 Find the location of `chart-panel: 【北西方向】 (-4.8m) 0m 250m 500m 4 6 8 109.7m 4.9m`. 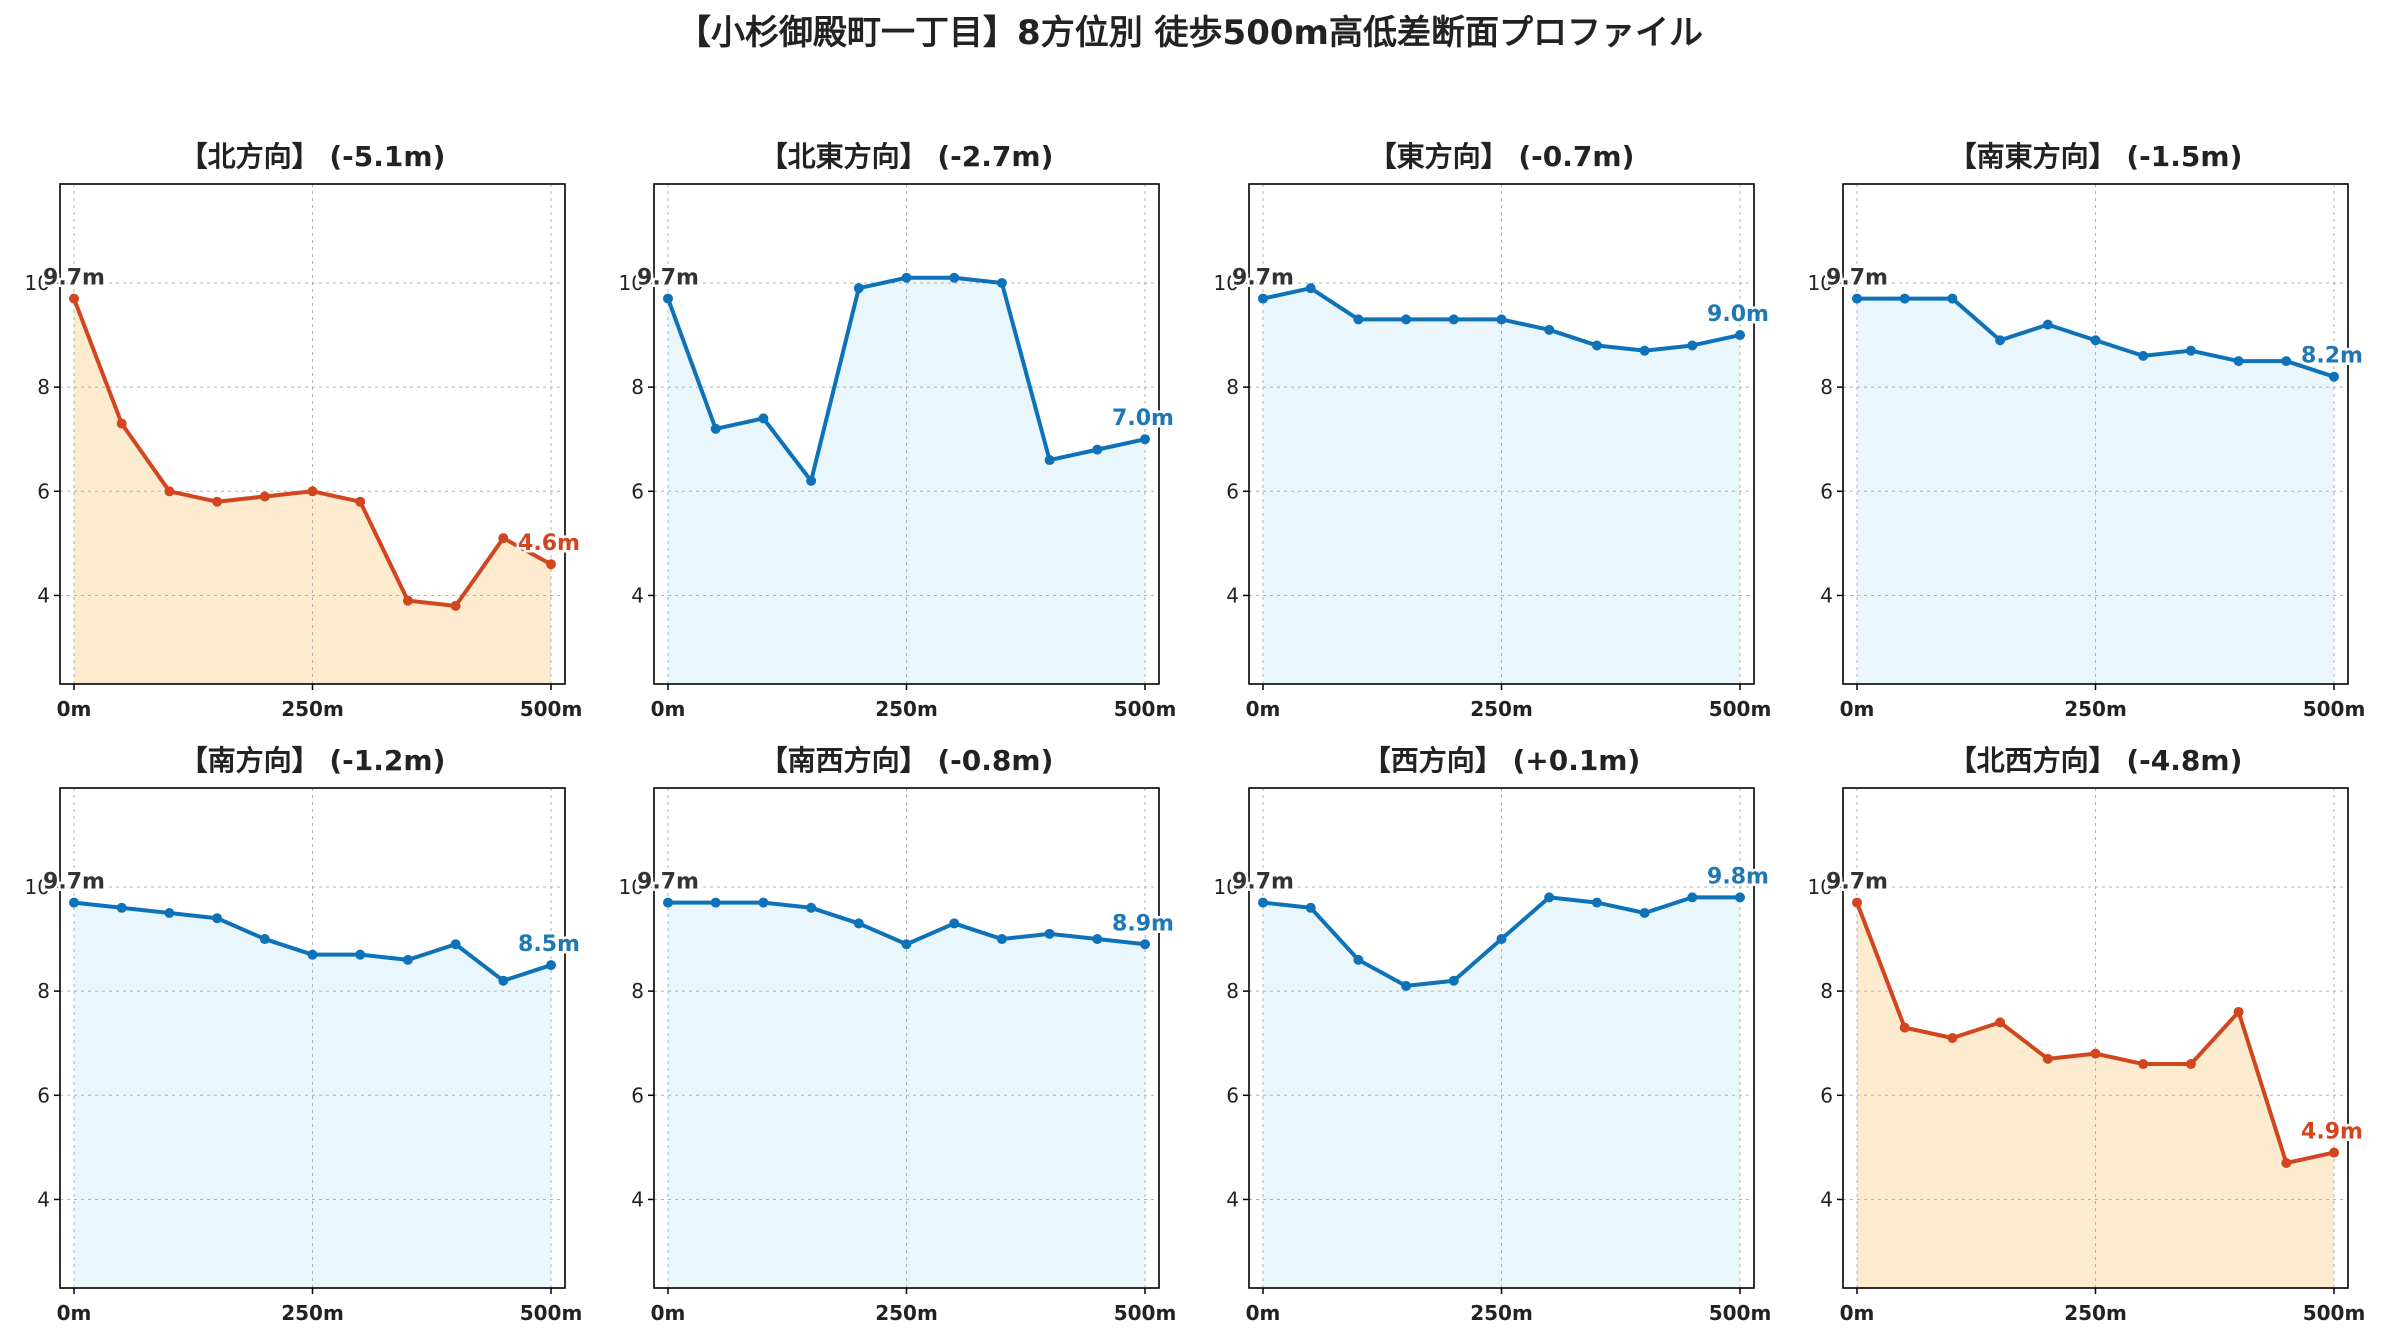

chart-panel: 【北西方向】 (-4.8m) 0m 250m 500m 4 6 8 109.7m 4.9m is located at coordinates (2087, 1034).